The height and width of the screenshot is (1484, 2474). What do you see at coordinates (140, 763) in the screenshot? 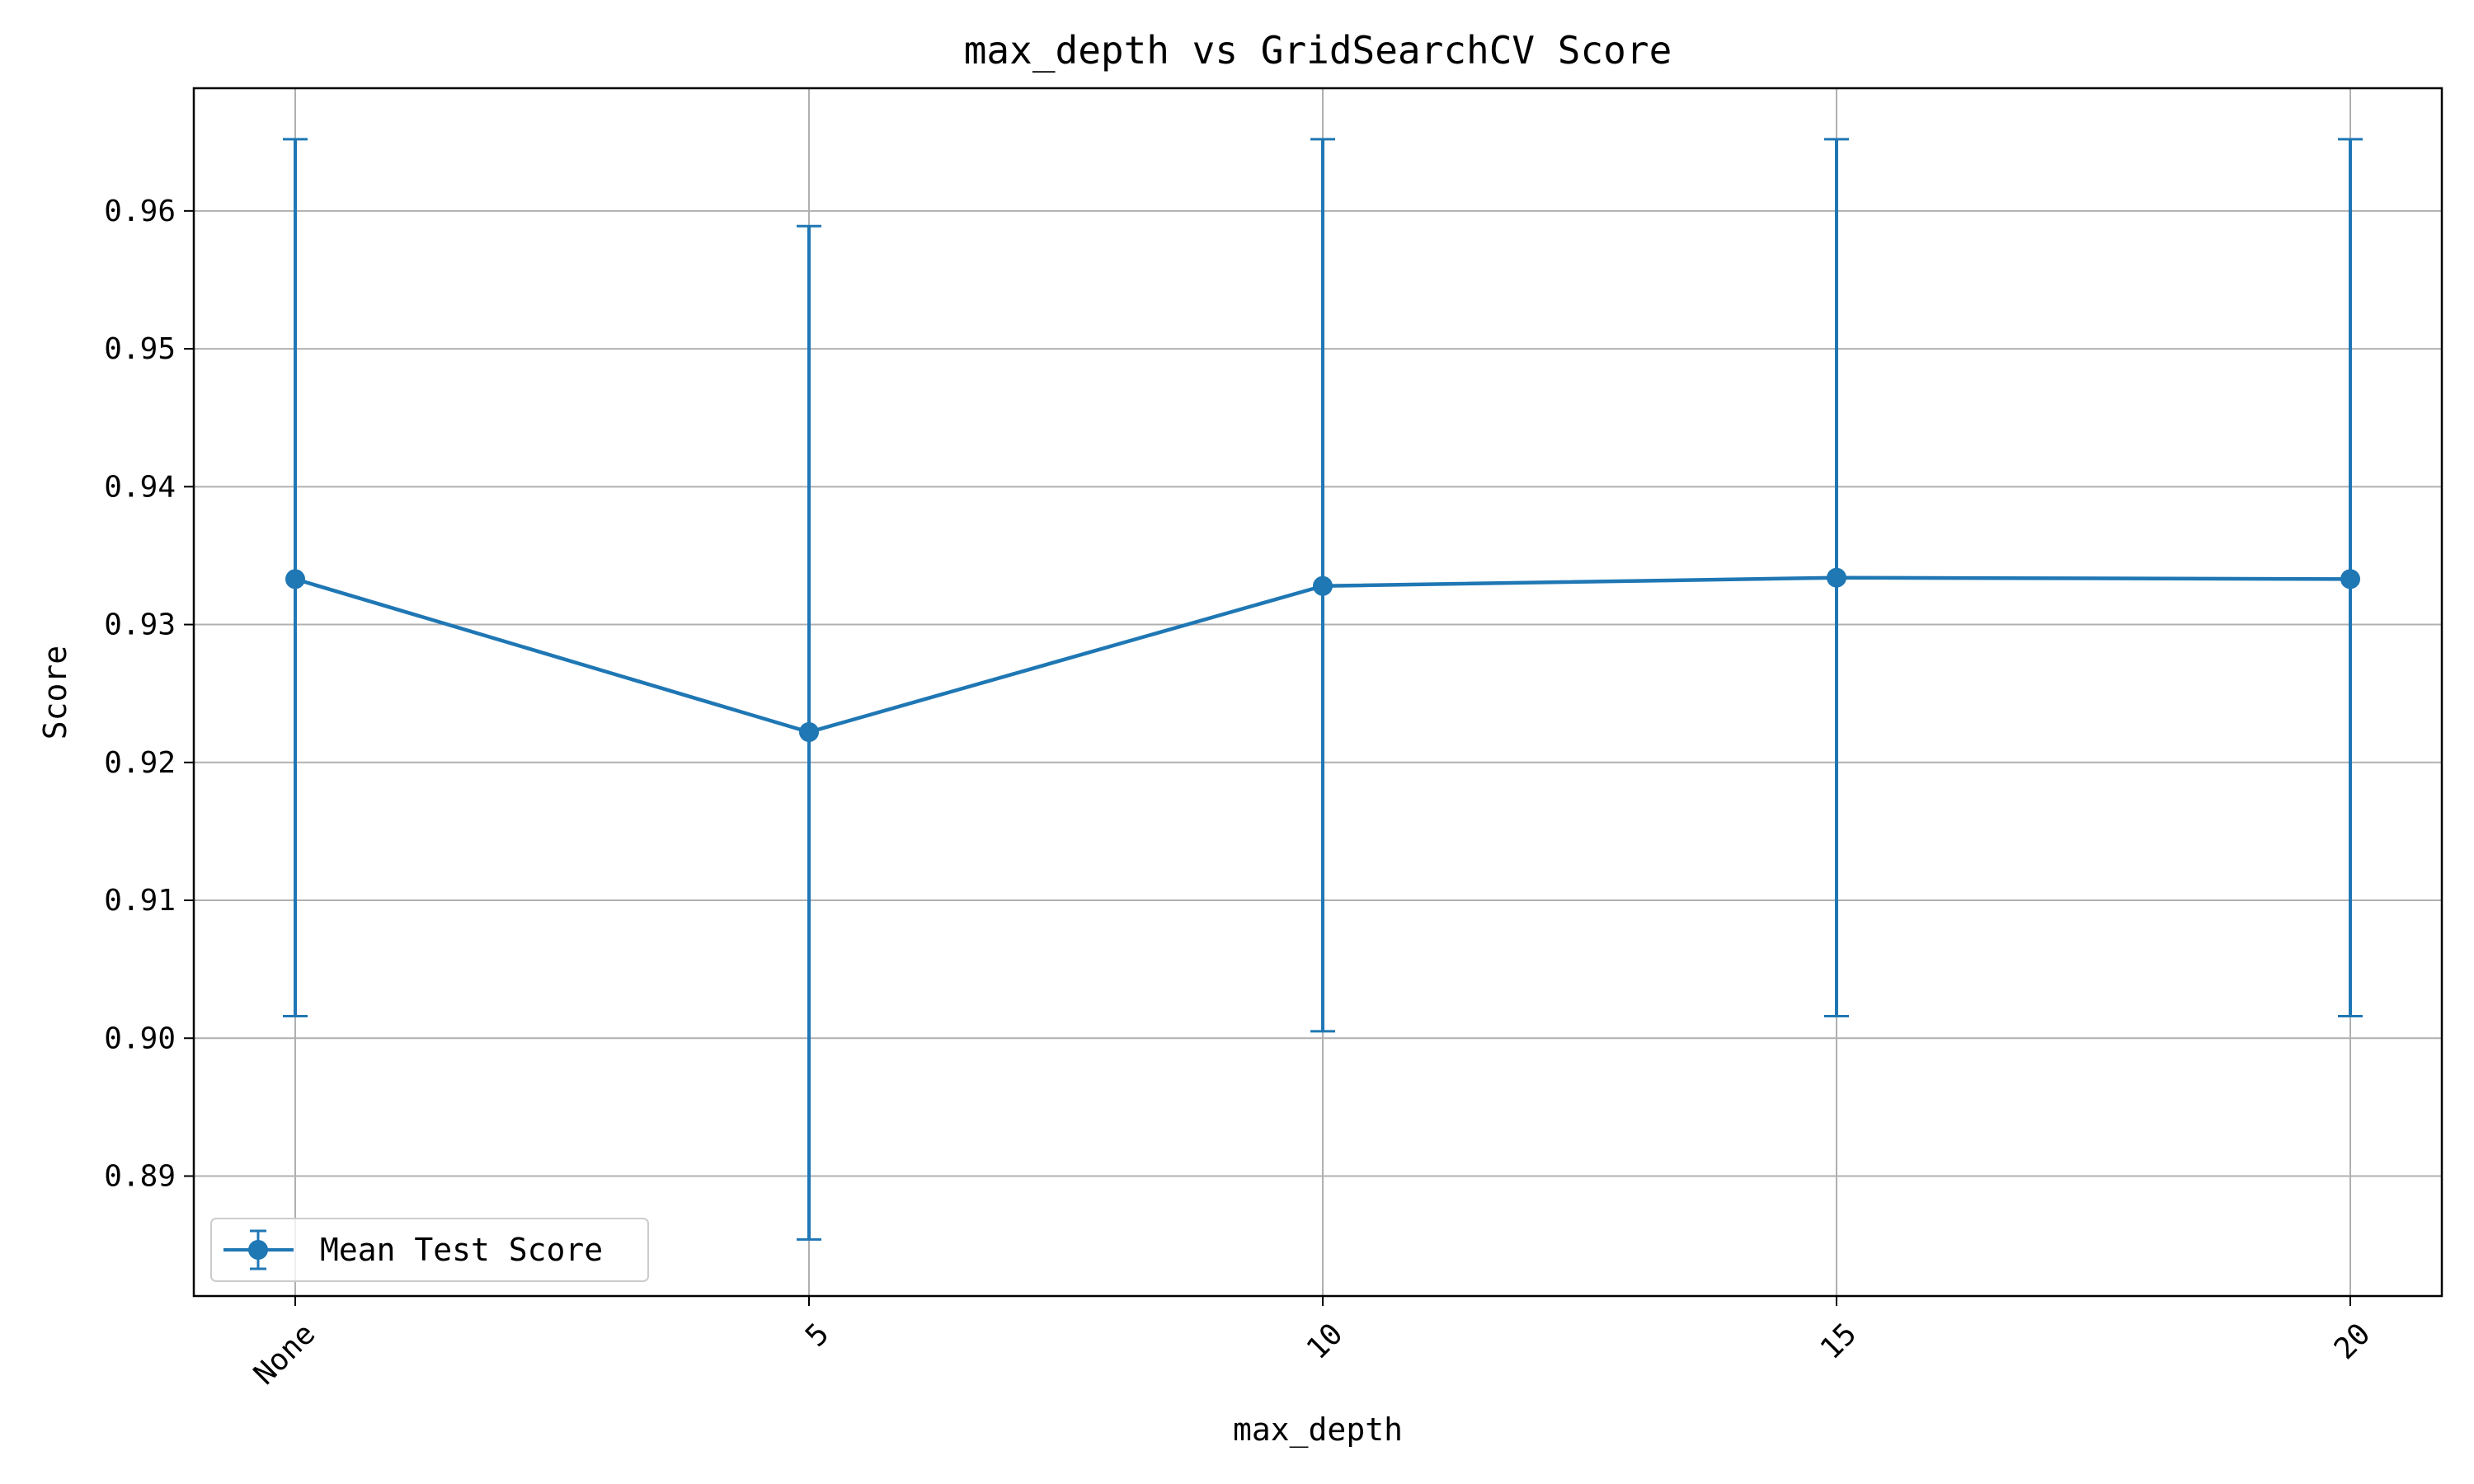
I see `y-tick-label: 0.92` at bounding box center [140, 763].